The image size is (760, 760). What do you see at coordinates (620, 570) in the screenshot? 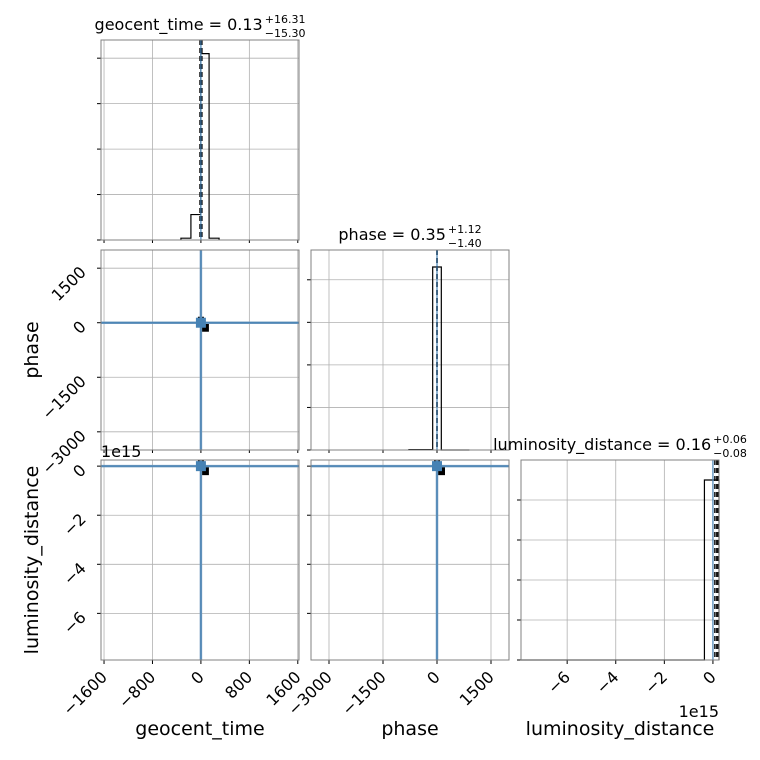
I see `histogram-luminosity_distance` at bounding box center [620, 570].